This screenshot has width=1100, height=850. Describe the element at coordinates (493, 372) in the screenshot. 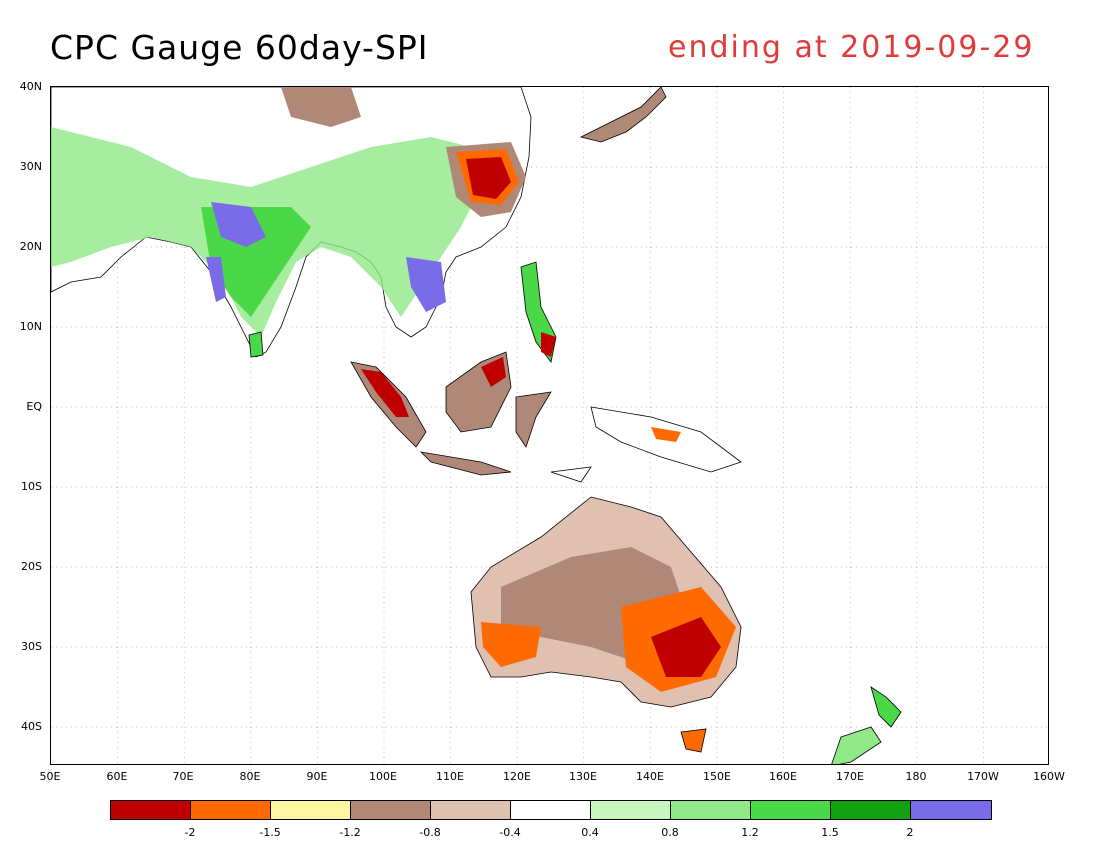

I see `borneo-red` at that location.